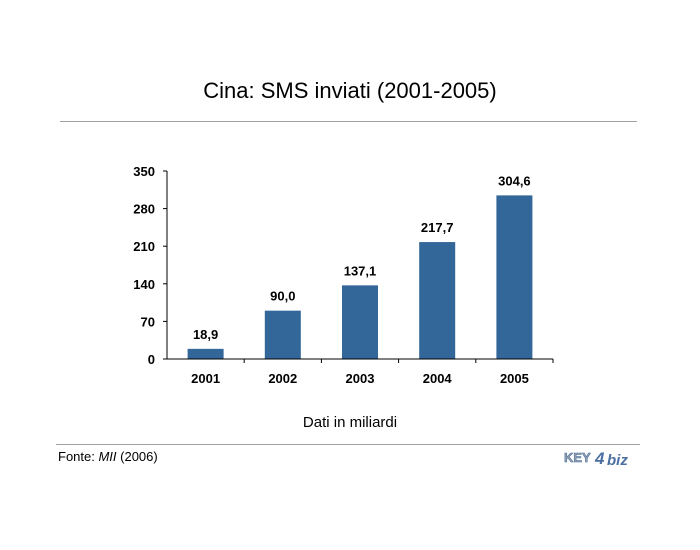 The height and width of the screenshot is (550, 700). Describe the element at coordinates (78, 456) in the screenshot. I see `source-prefix: Fonte:` at that location.